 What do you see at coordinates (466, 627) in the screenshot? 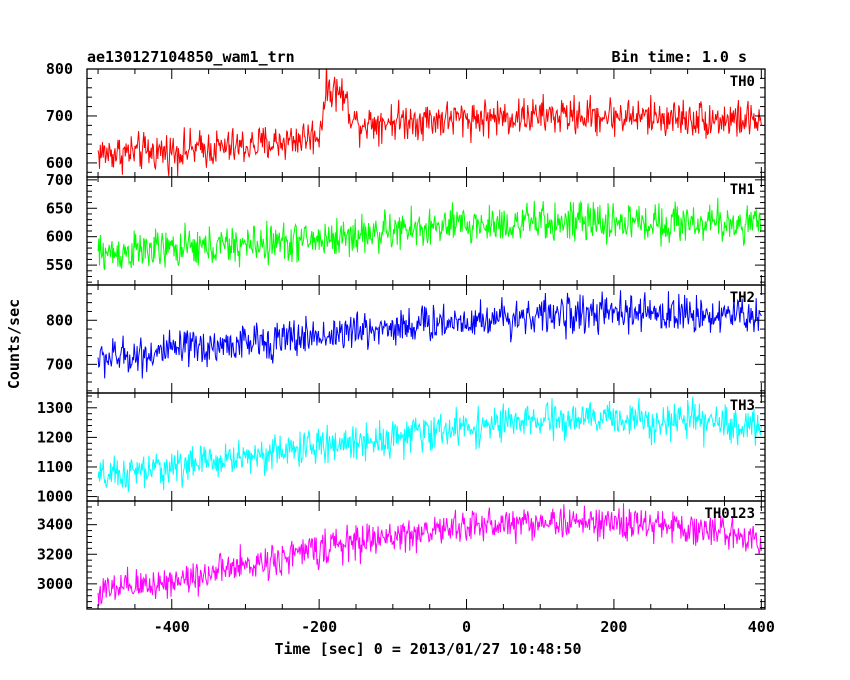
I see `x-tick-label: 0` at bounding box center [466, 627].